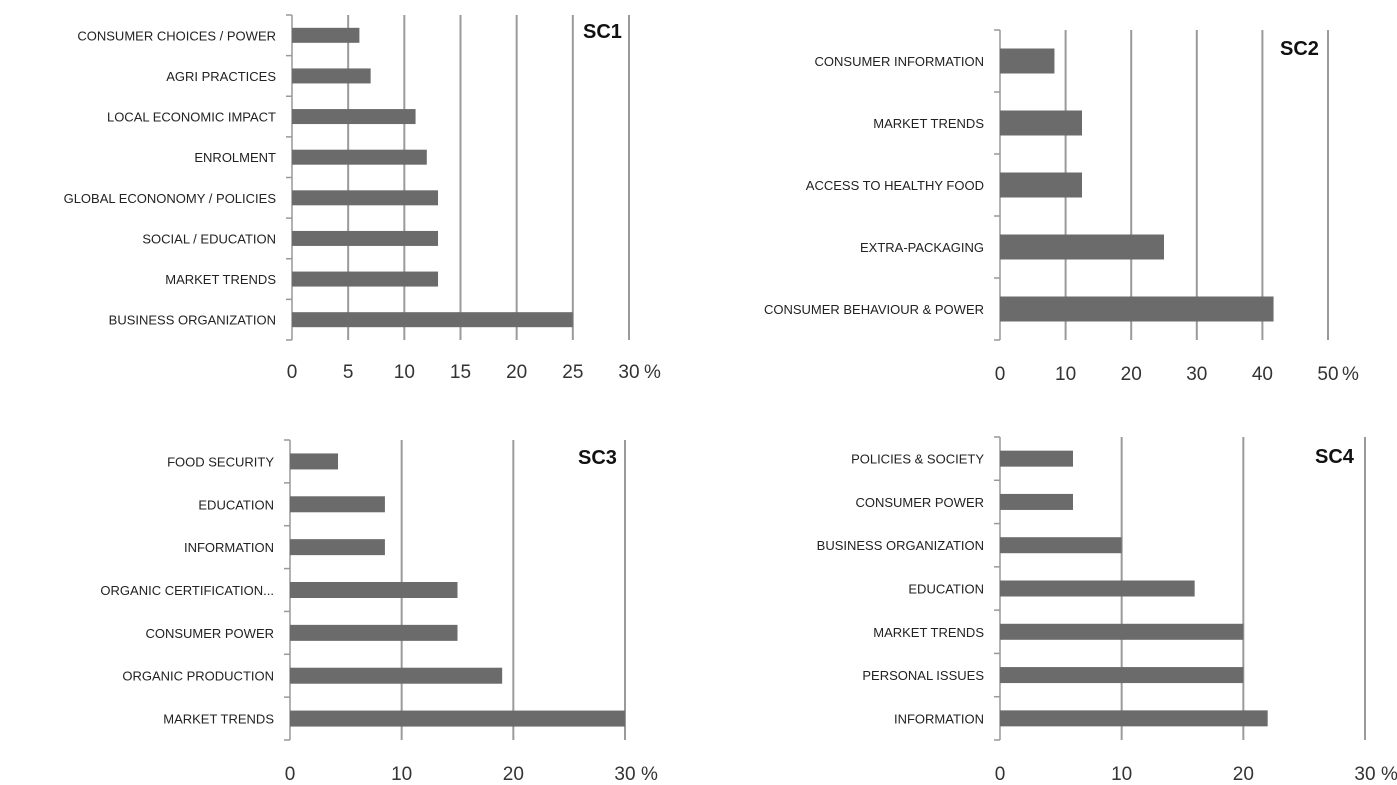  What do you see at coordinates (235, 157) in the screenshot?
I see `category-label: ENROLMENT` at bounding box center [235, 157].